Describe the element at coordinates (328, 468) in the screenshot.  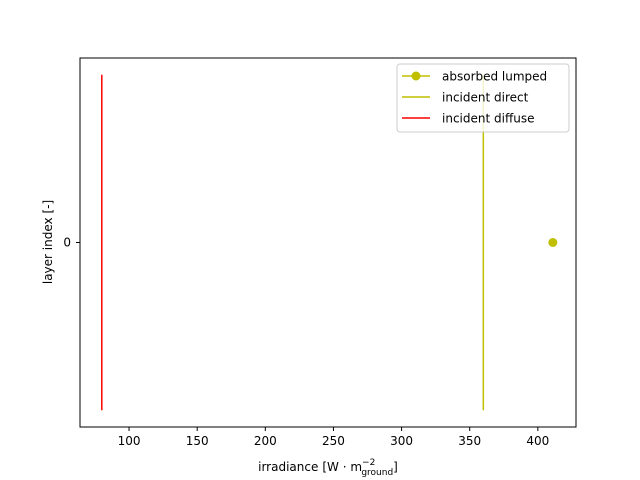
I see `x-axis-label: irradiance [W · m−2 ground]` at that location.